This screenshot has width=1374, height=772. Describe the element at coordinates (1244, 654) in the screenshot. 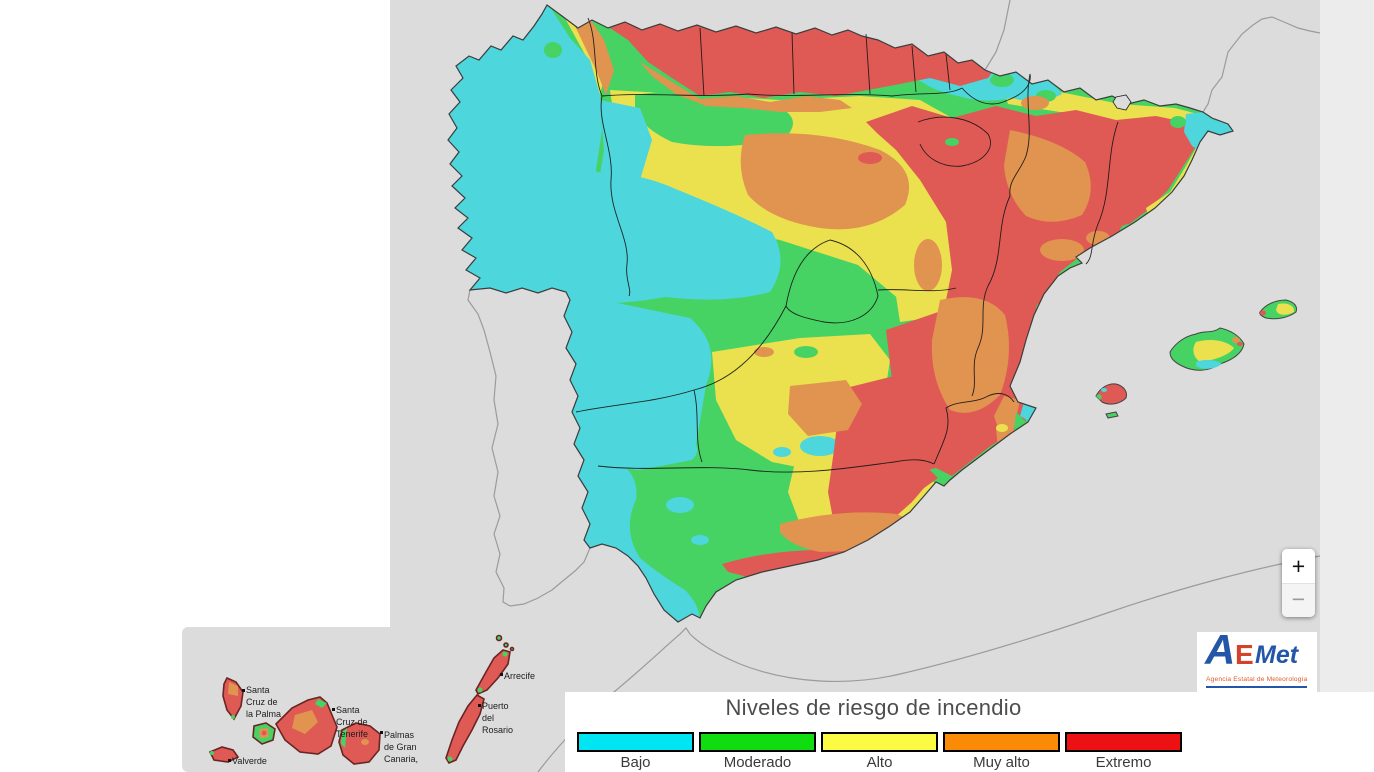

I see `aemet-logo-e: E` at that location.